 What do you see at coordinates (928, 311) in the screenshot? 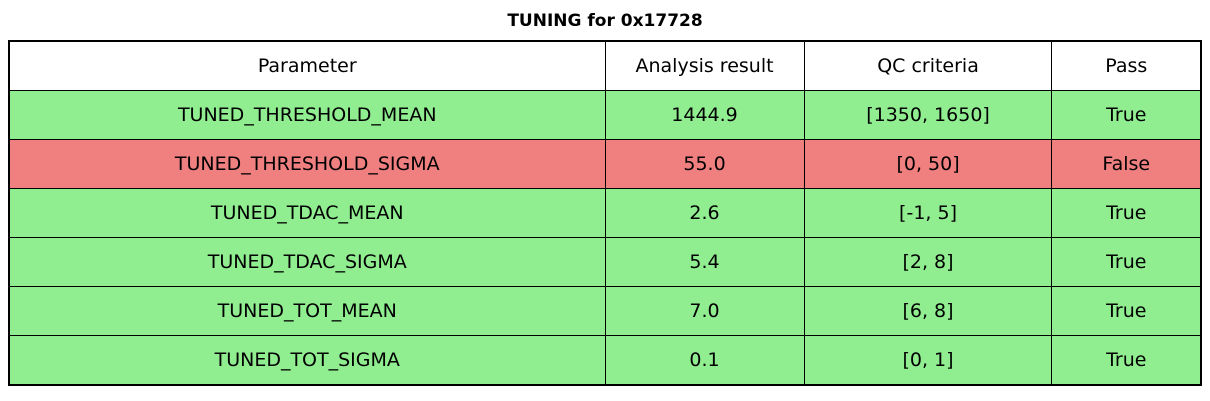
I see `qc-criteria-cell: [6, 8]` at bounding box center [928, 311].